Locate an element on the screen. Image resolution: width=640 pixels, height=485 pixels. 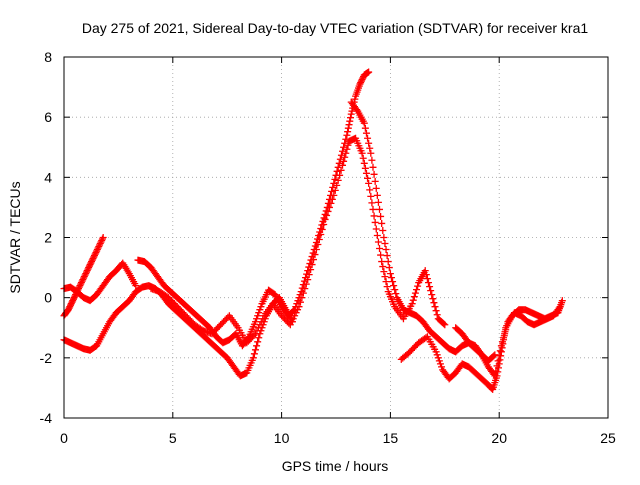
x-tick-label: 5 is located at coordinates (173, 438).